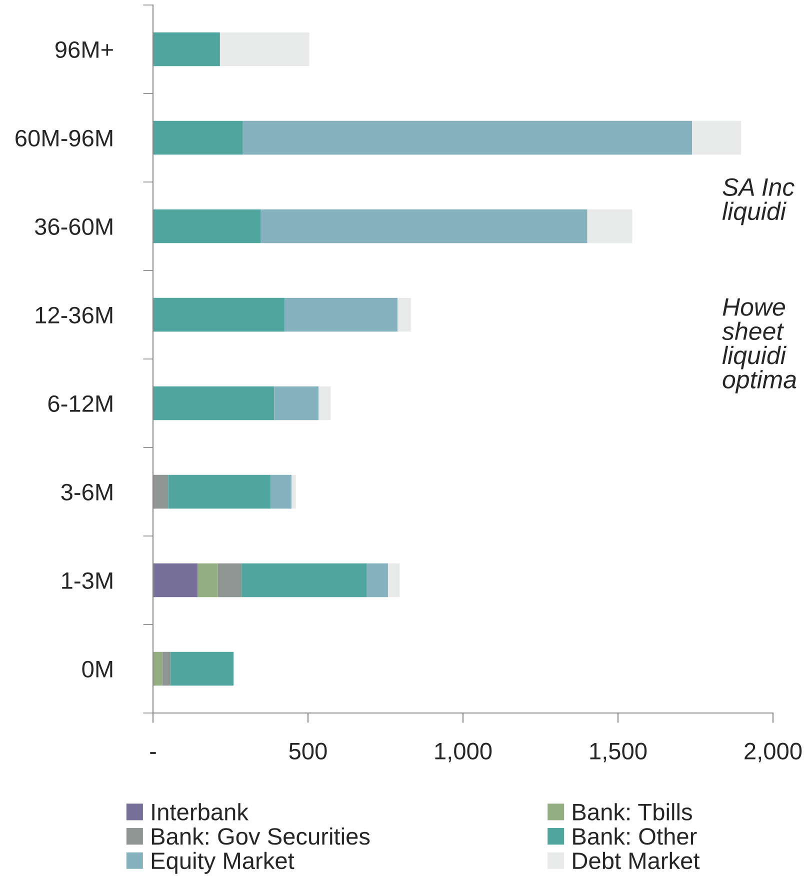 The image size is (810, 888). I want to click on y-tick-label: 12-36M, so click(74, 315).